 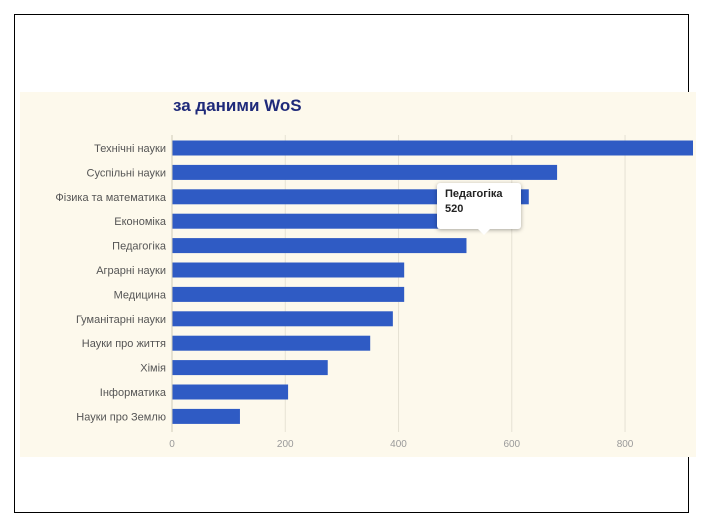 What do you see at coordinates (121, 320) in the screenshot?
I see `category-label: Гуманітарні науки` at bounding box center [121, 320].